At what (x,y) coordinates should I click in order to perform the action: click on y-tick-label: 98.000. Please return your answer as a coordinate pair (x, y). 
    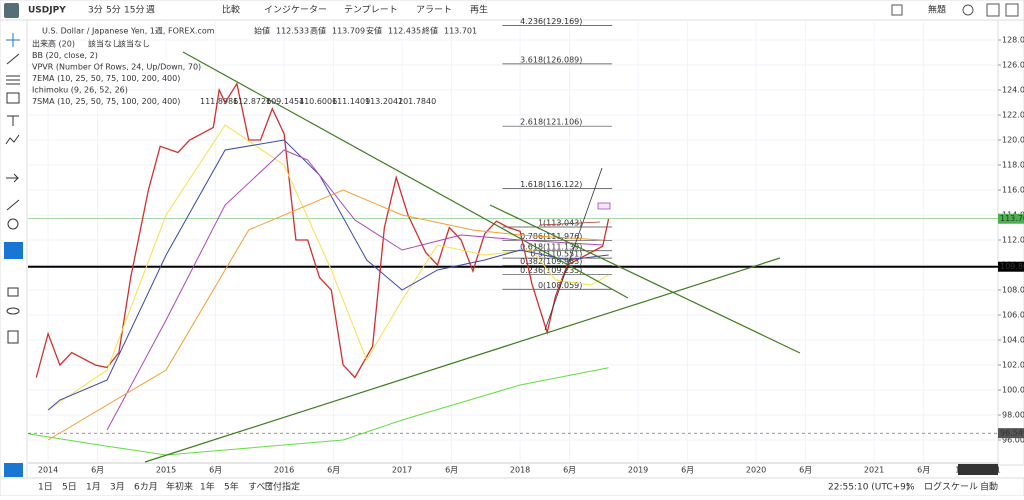
    Looking at the image, I should click on (1013, 415).